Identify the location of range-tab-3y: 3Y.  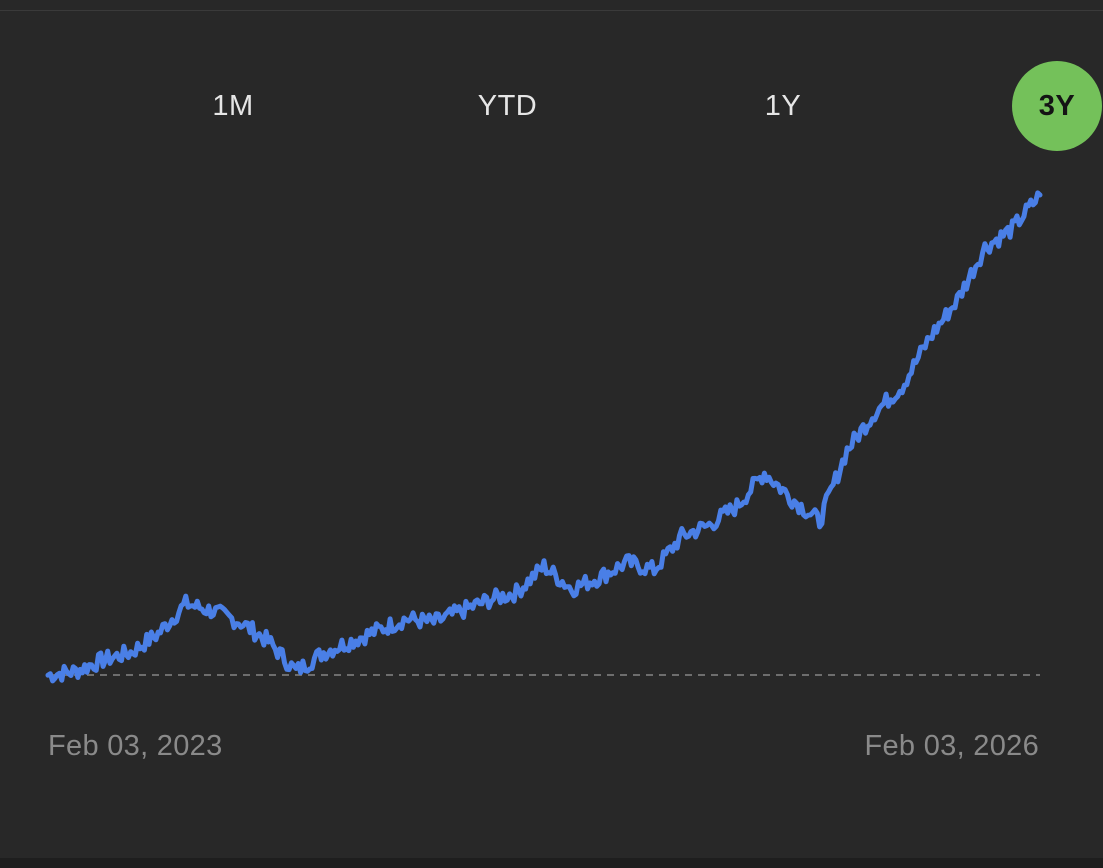
(1057, 106).